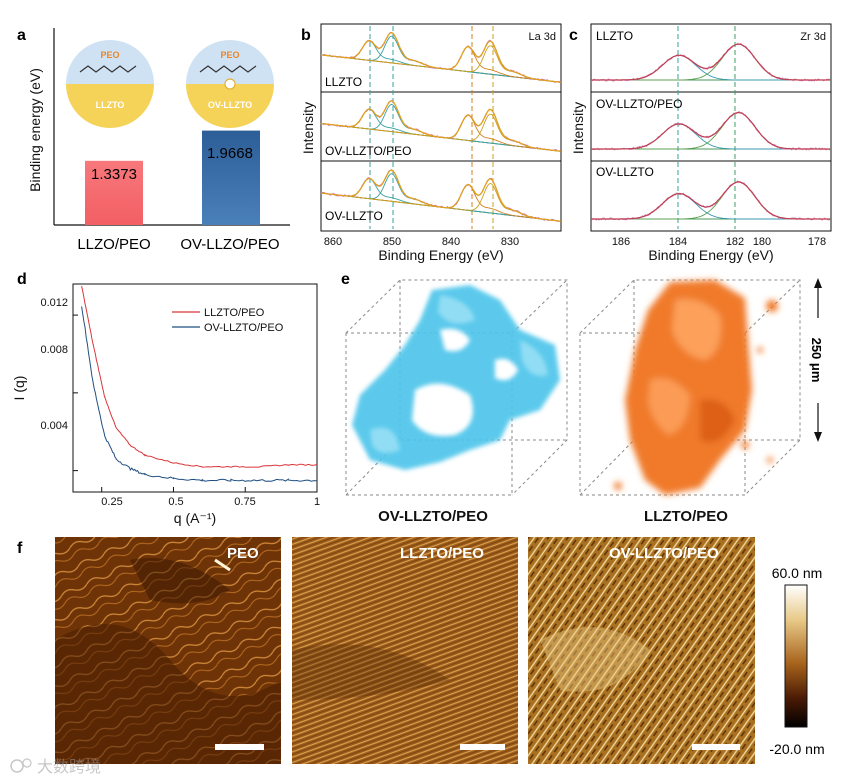  Describe the element at coordinates (678, 242) in the screenshot. I see `xtick-label: 184` at that location.